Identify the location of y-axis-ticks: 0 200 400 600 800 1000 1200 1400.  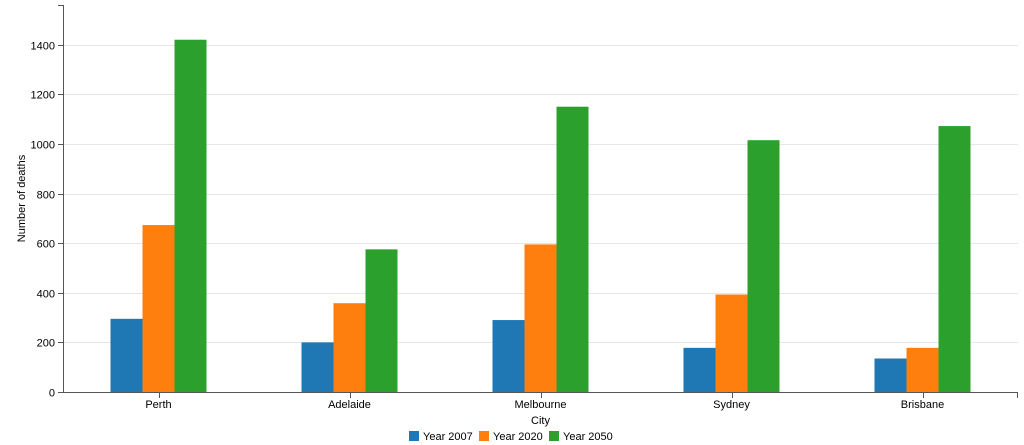
(47, 220).